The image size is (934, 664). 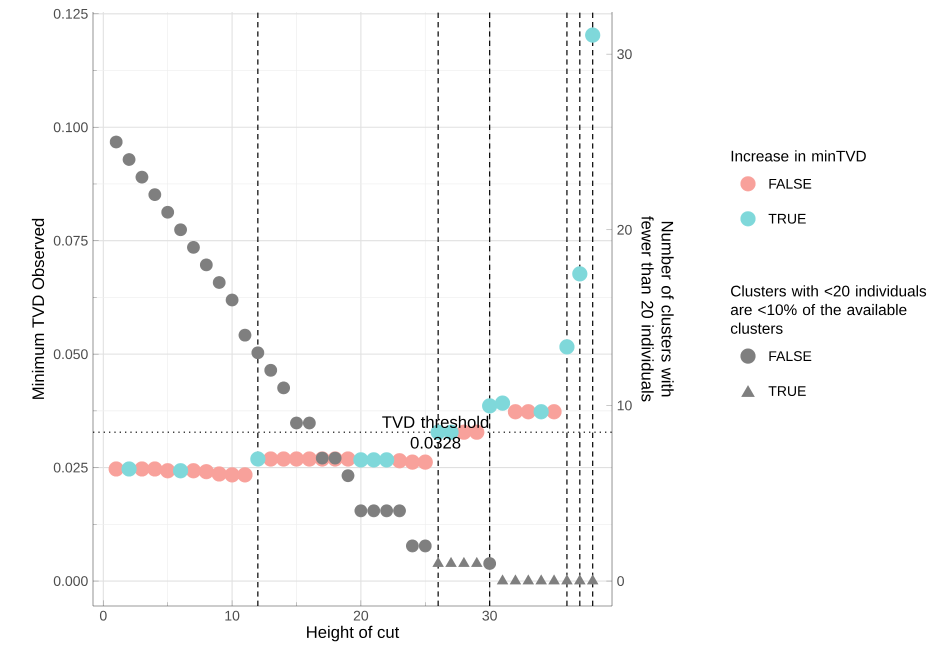 I want to click on text: Clusters with <20 individuals are <10% of the available clusters, so click(x=828, y=309).